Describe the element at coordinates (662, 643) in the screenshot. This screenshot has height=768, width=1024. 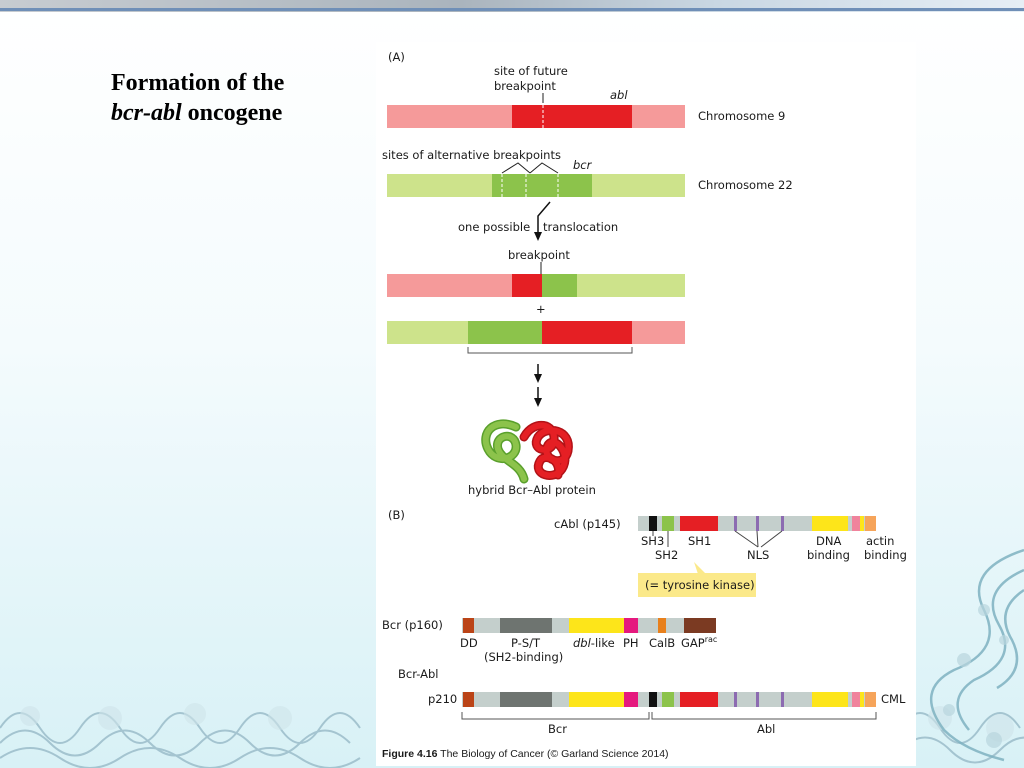
I see `calb-label: CalB` at that location.